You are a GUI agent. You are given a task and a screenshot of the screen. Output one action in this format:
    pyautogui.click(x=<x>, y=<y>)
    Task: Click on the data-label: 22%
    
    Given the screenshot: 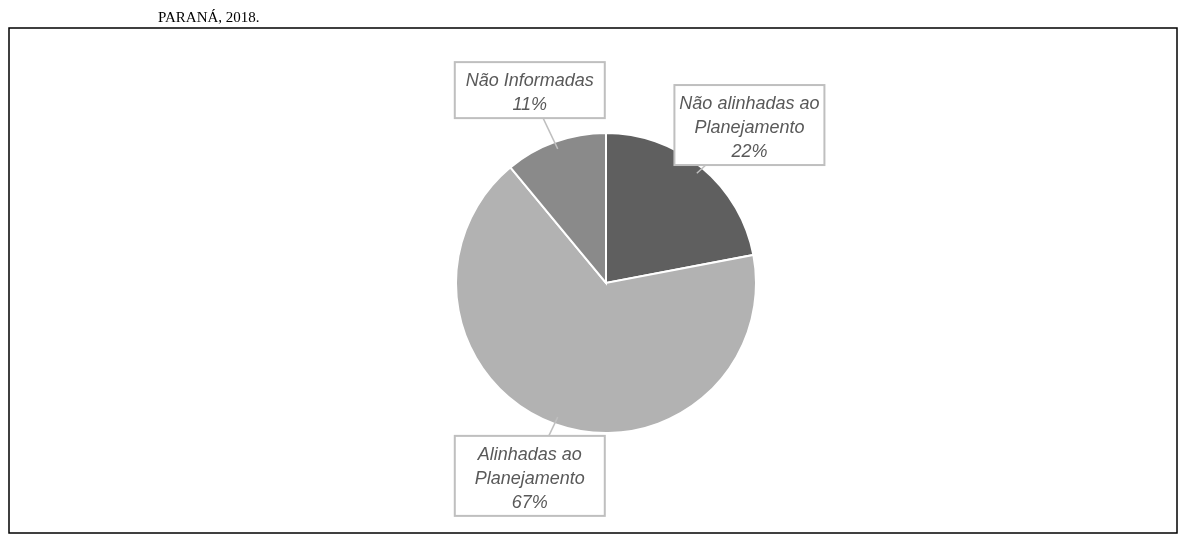 What is the action you would take?
    pyautogui.click(x=749, y=151)
    